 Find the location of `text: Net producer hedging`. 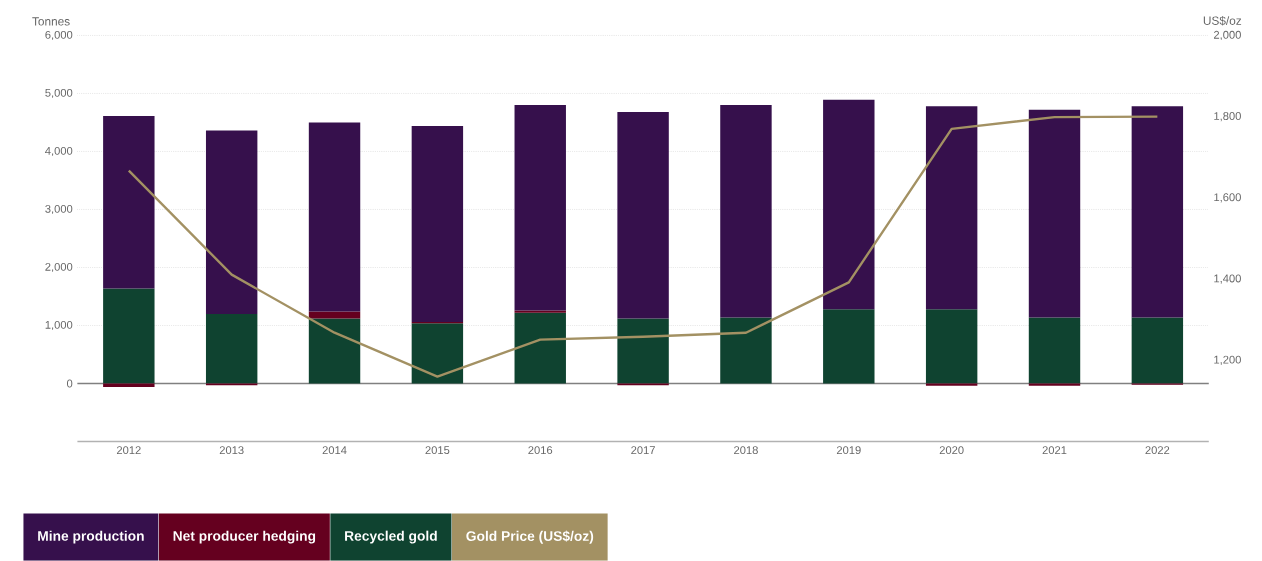

text: Net producer hedging is located at coordinates (244, 537).